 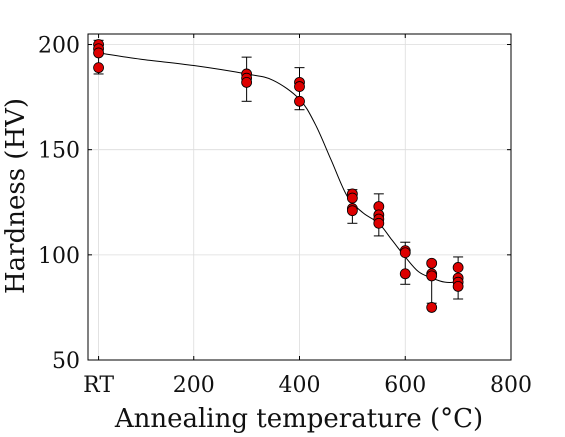 What do you see at coordinates (298, 419) in the screenshot?
I see `x-axis-label: Annealing temperature (°C)` at bounding box center [298, 419].